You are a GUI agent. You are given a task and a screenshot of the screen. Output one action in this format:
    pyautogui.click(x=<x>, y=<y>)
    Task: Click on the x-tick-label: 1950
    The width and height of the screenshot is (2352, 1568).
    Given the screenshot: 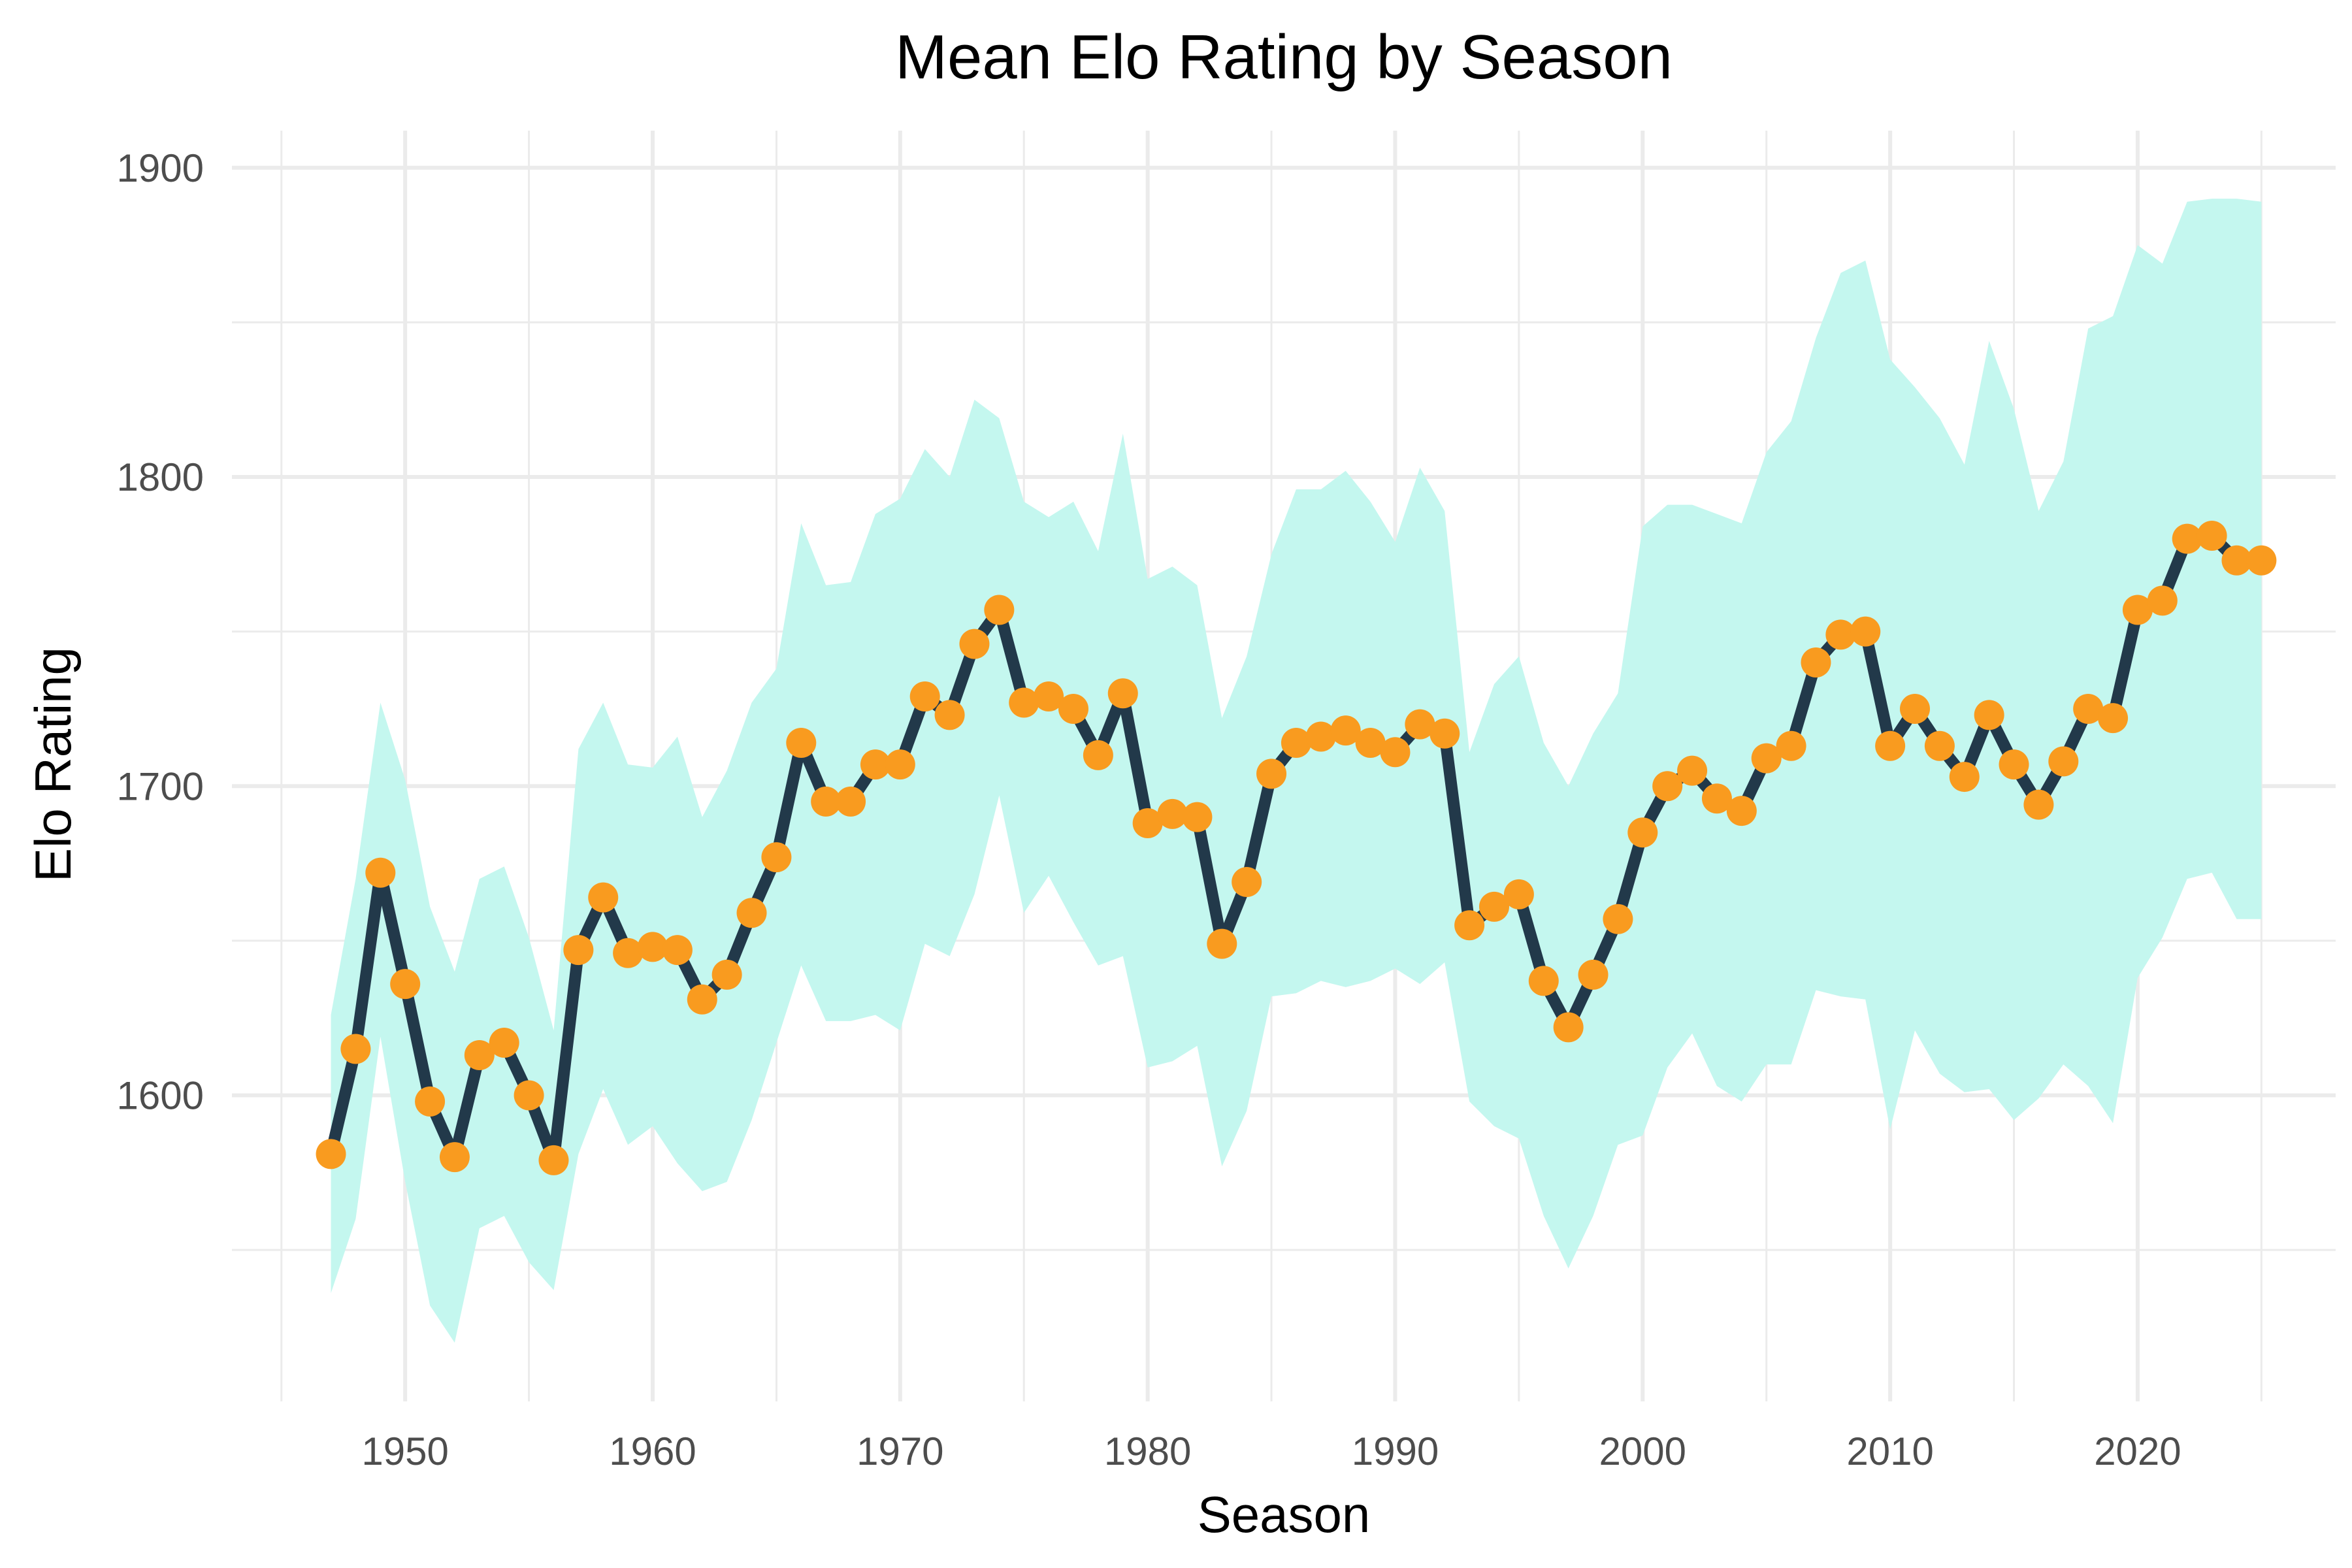 What is the action you would take?
    pyautogui.click(x=404, y=1451)
    